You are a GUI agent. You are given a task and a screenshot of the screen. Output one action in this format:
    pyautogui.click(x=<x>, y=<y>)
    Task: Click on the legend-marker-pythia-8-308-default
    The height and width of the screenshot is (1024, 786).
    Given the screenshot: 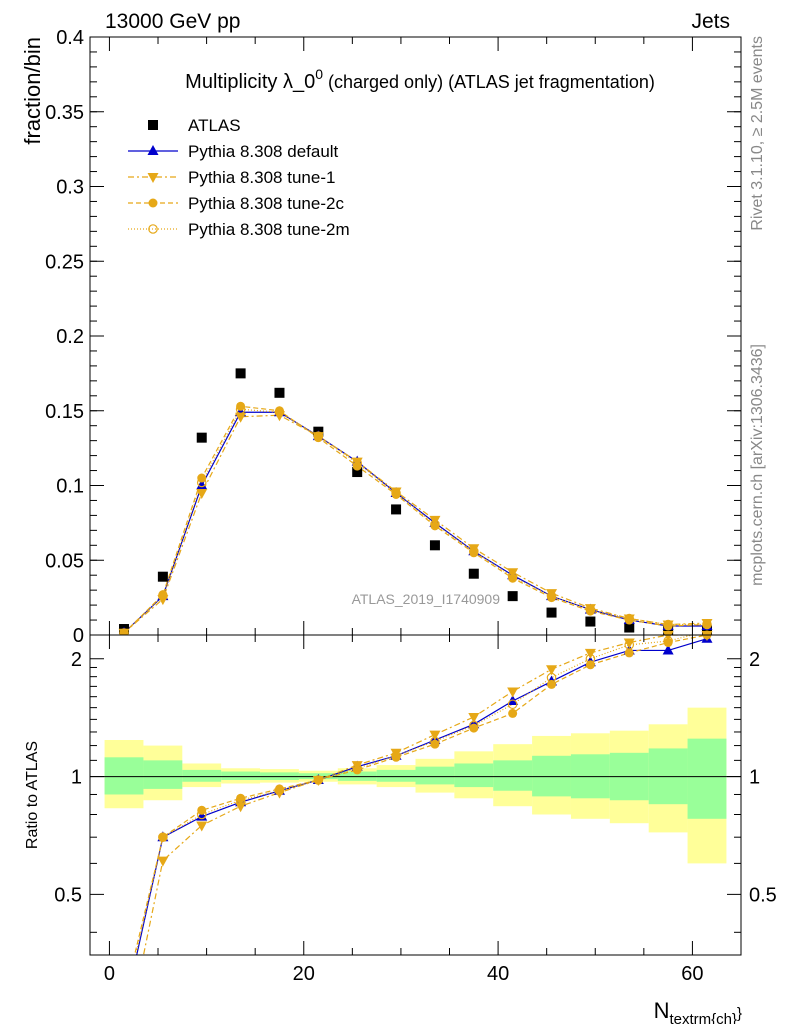 What is the action you would take?
    pyautogui.click(x=153, y=150)
    